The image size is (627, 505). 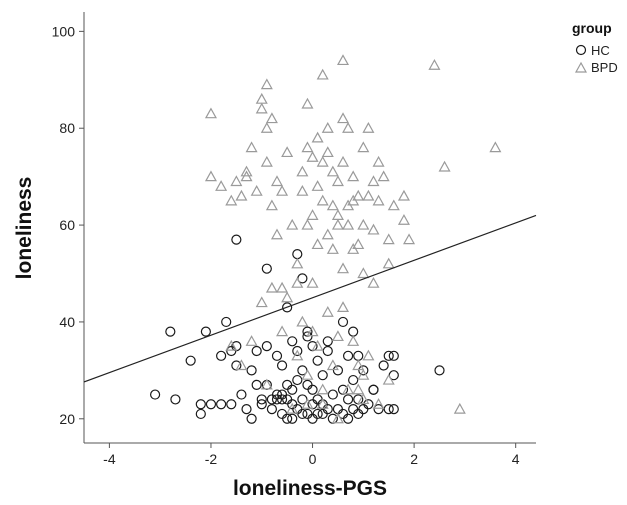 What do you see at coordinates (581, 50) in the screenshot?
I see `legend-hc-marker` at bounding box center [581, 50].